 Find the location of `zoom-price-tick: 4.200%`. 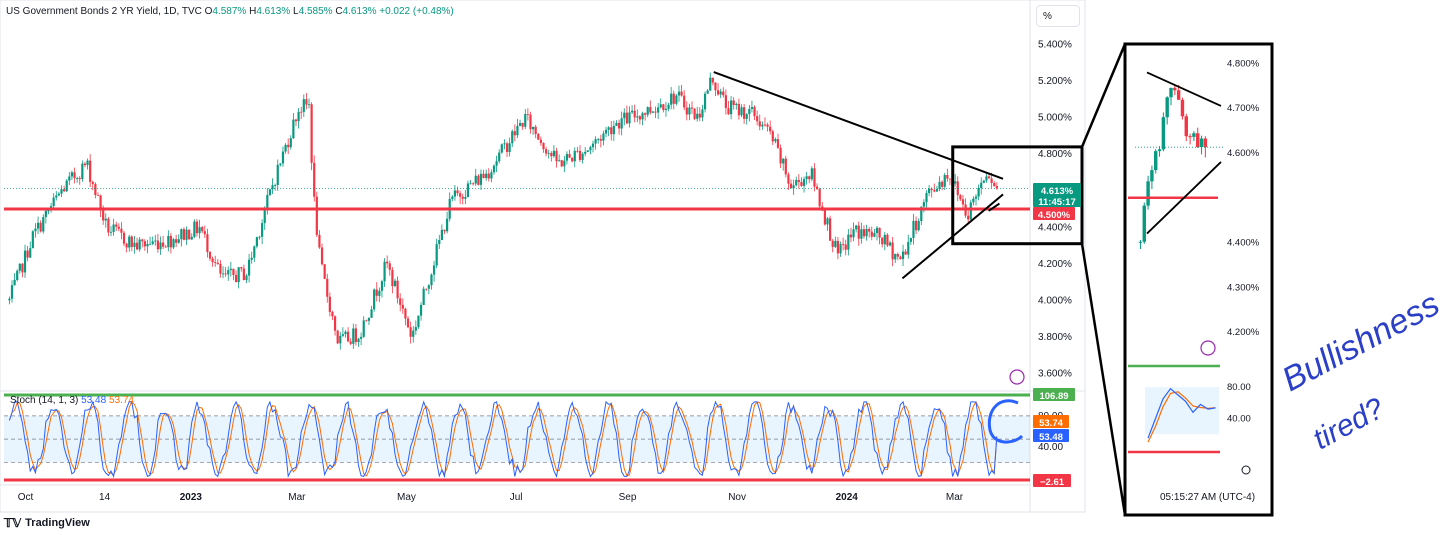

zoom-price-tick: 4.200% is located at coordinates (1243, 332).